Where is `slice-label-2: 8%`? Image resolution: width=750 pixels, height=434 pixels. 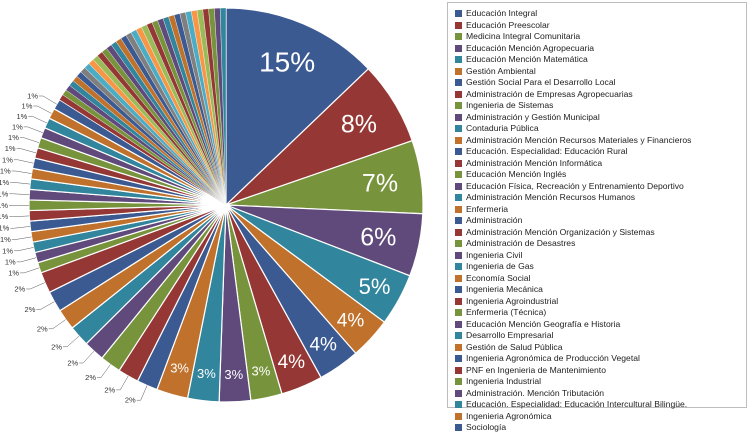
slice-label-2: 8% is located at coordinates (359, 125).